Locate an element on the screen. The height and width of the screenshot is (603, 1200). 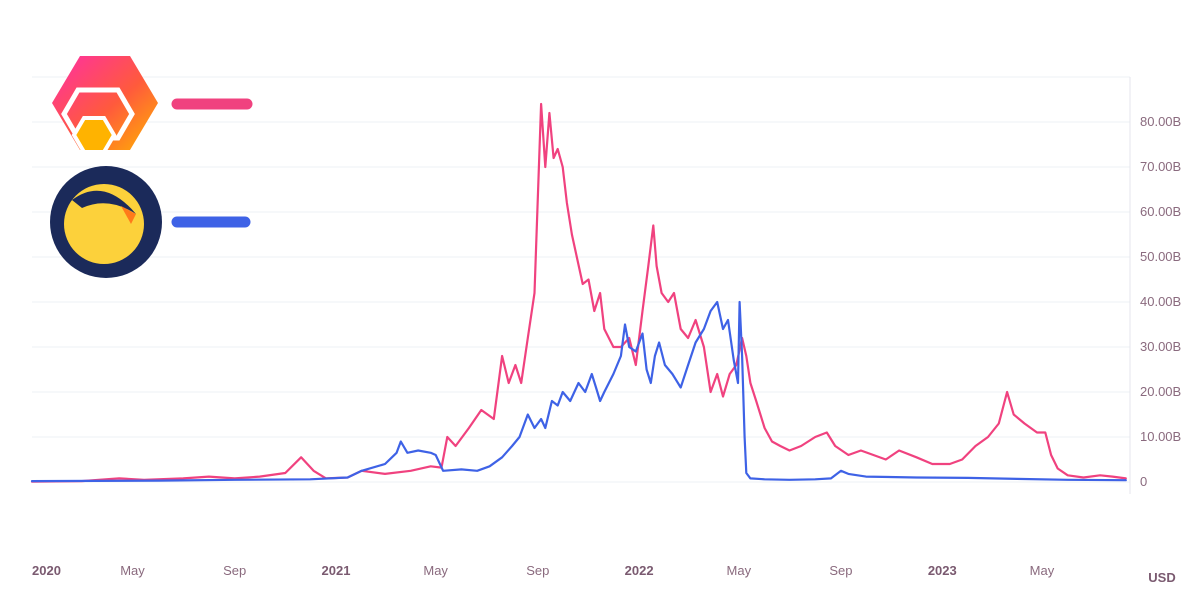
x-axis-ticks: 2020 May Sep 2021 May Sep 2022 May Sep 2023 May is located at coordinates (543, 570).